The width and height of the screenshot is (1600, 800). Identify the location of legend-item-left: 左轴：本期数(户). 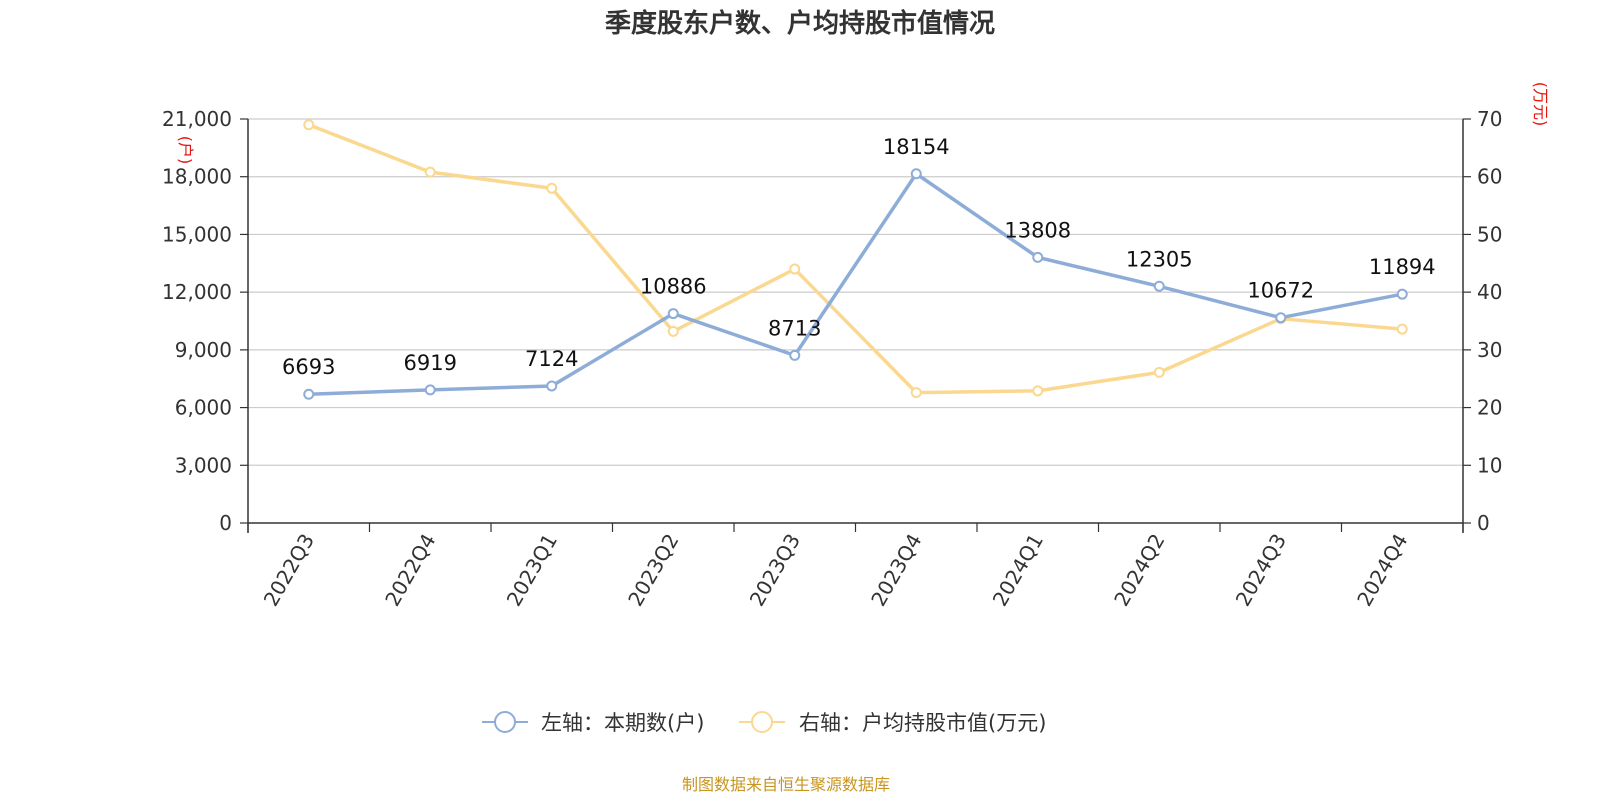
(593, 723).